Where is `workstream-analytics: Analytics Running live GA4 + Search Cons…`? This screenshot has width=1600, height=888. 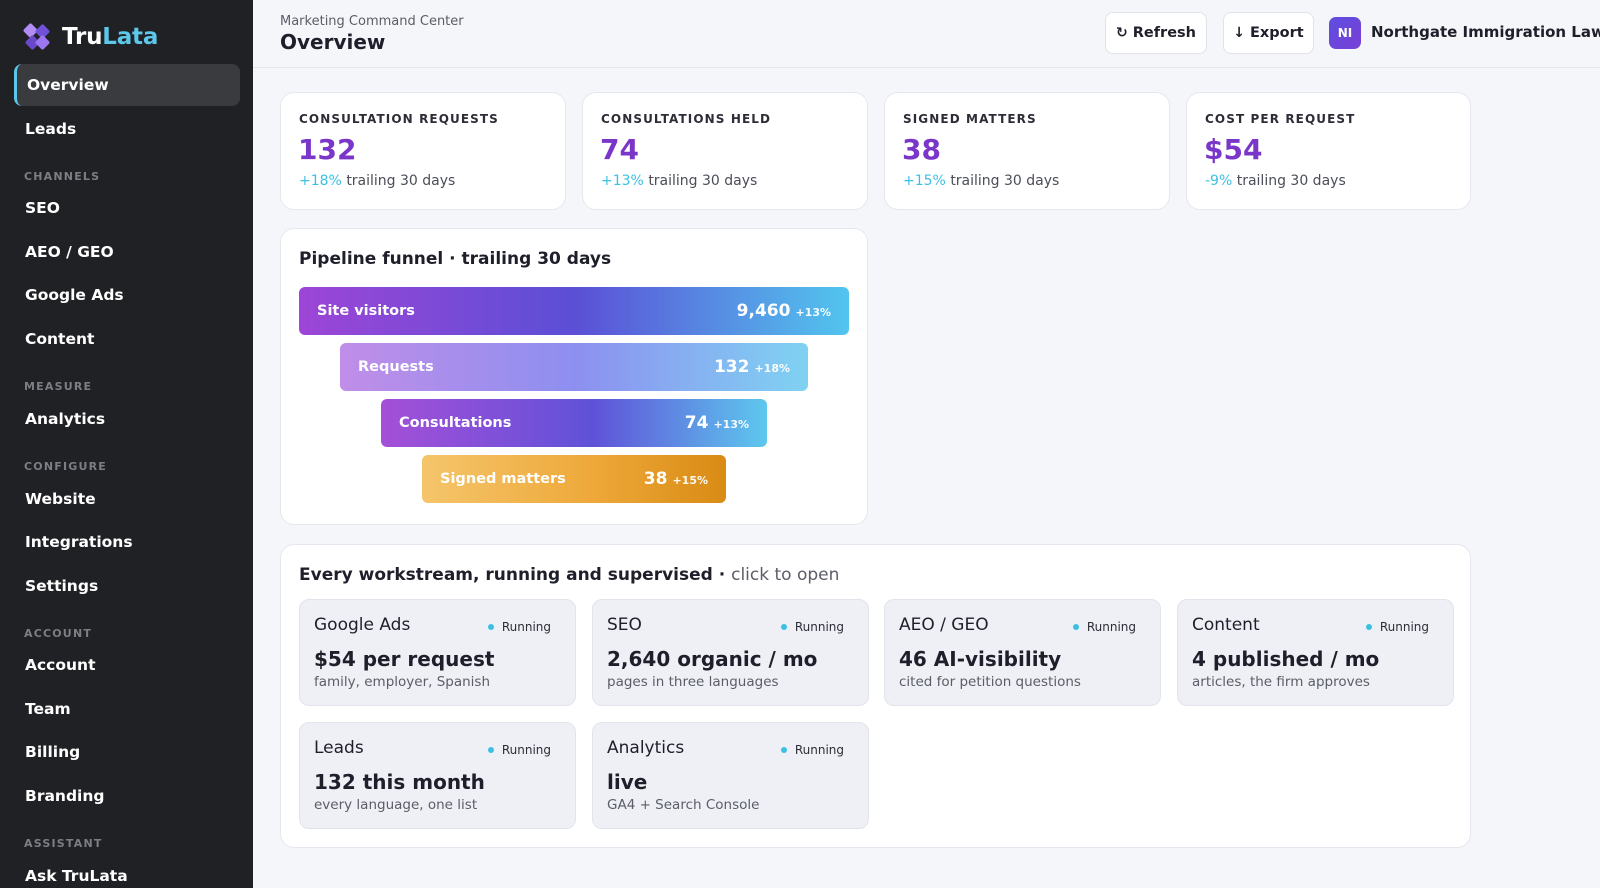
workstream-analytics: Analytics Running live GA4 + Search Cons… is located at coordinates (730, 775).